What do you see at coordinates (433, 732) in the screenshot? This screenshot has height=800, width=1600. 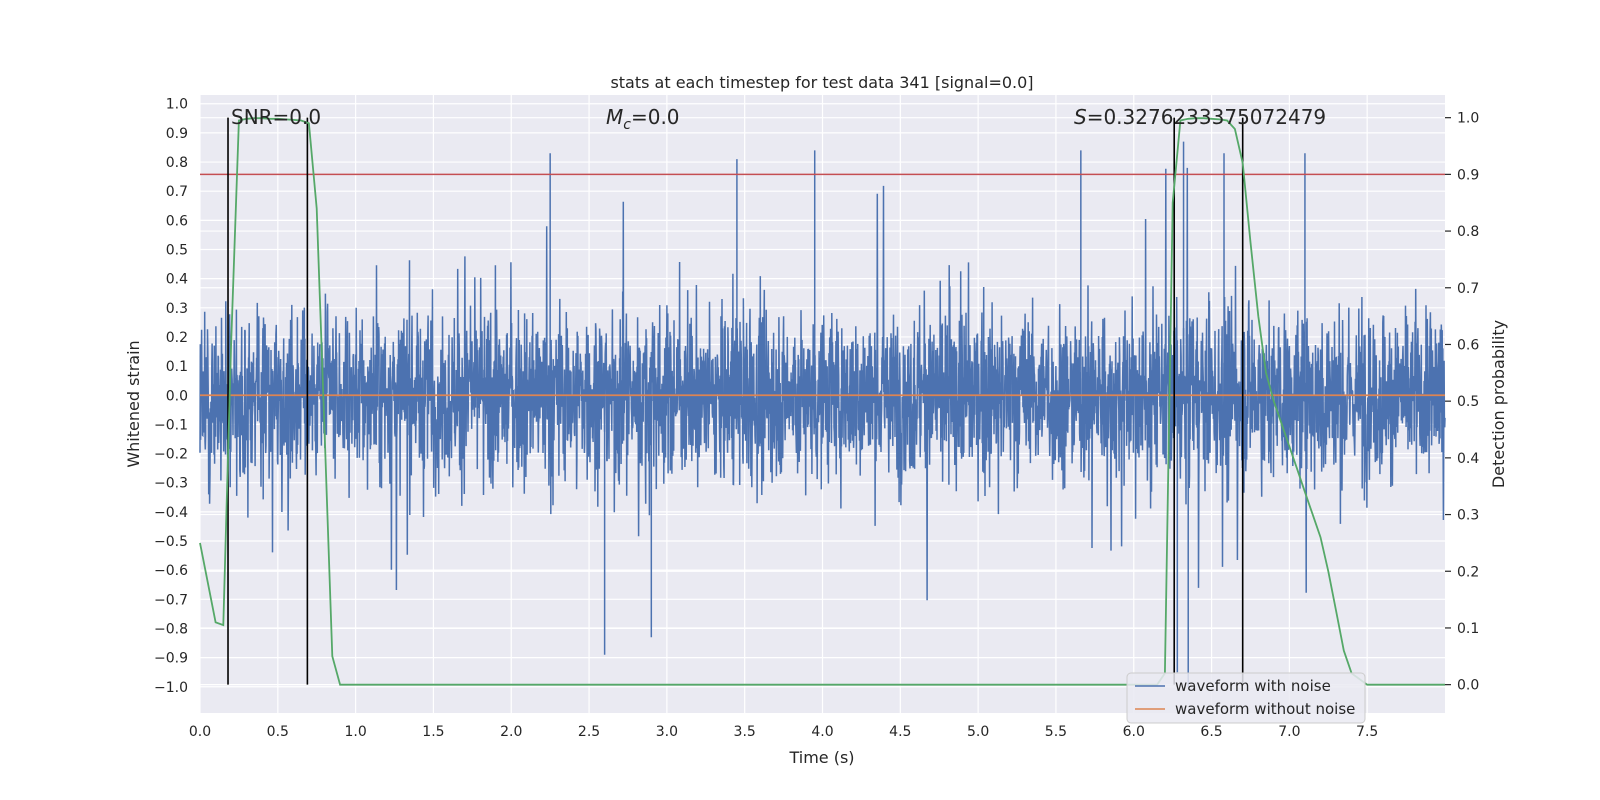 I see `x-tick-label: 1.5` at bounding box center [433, 732].